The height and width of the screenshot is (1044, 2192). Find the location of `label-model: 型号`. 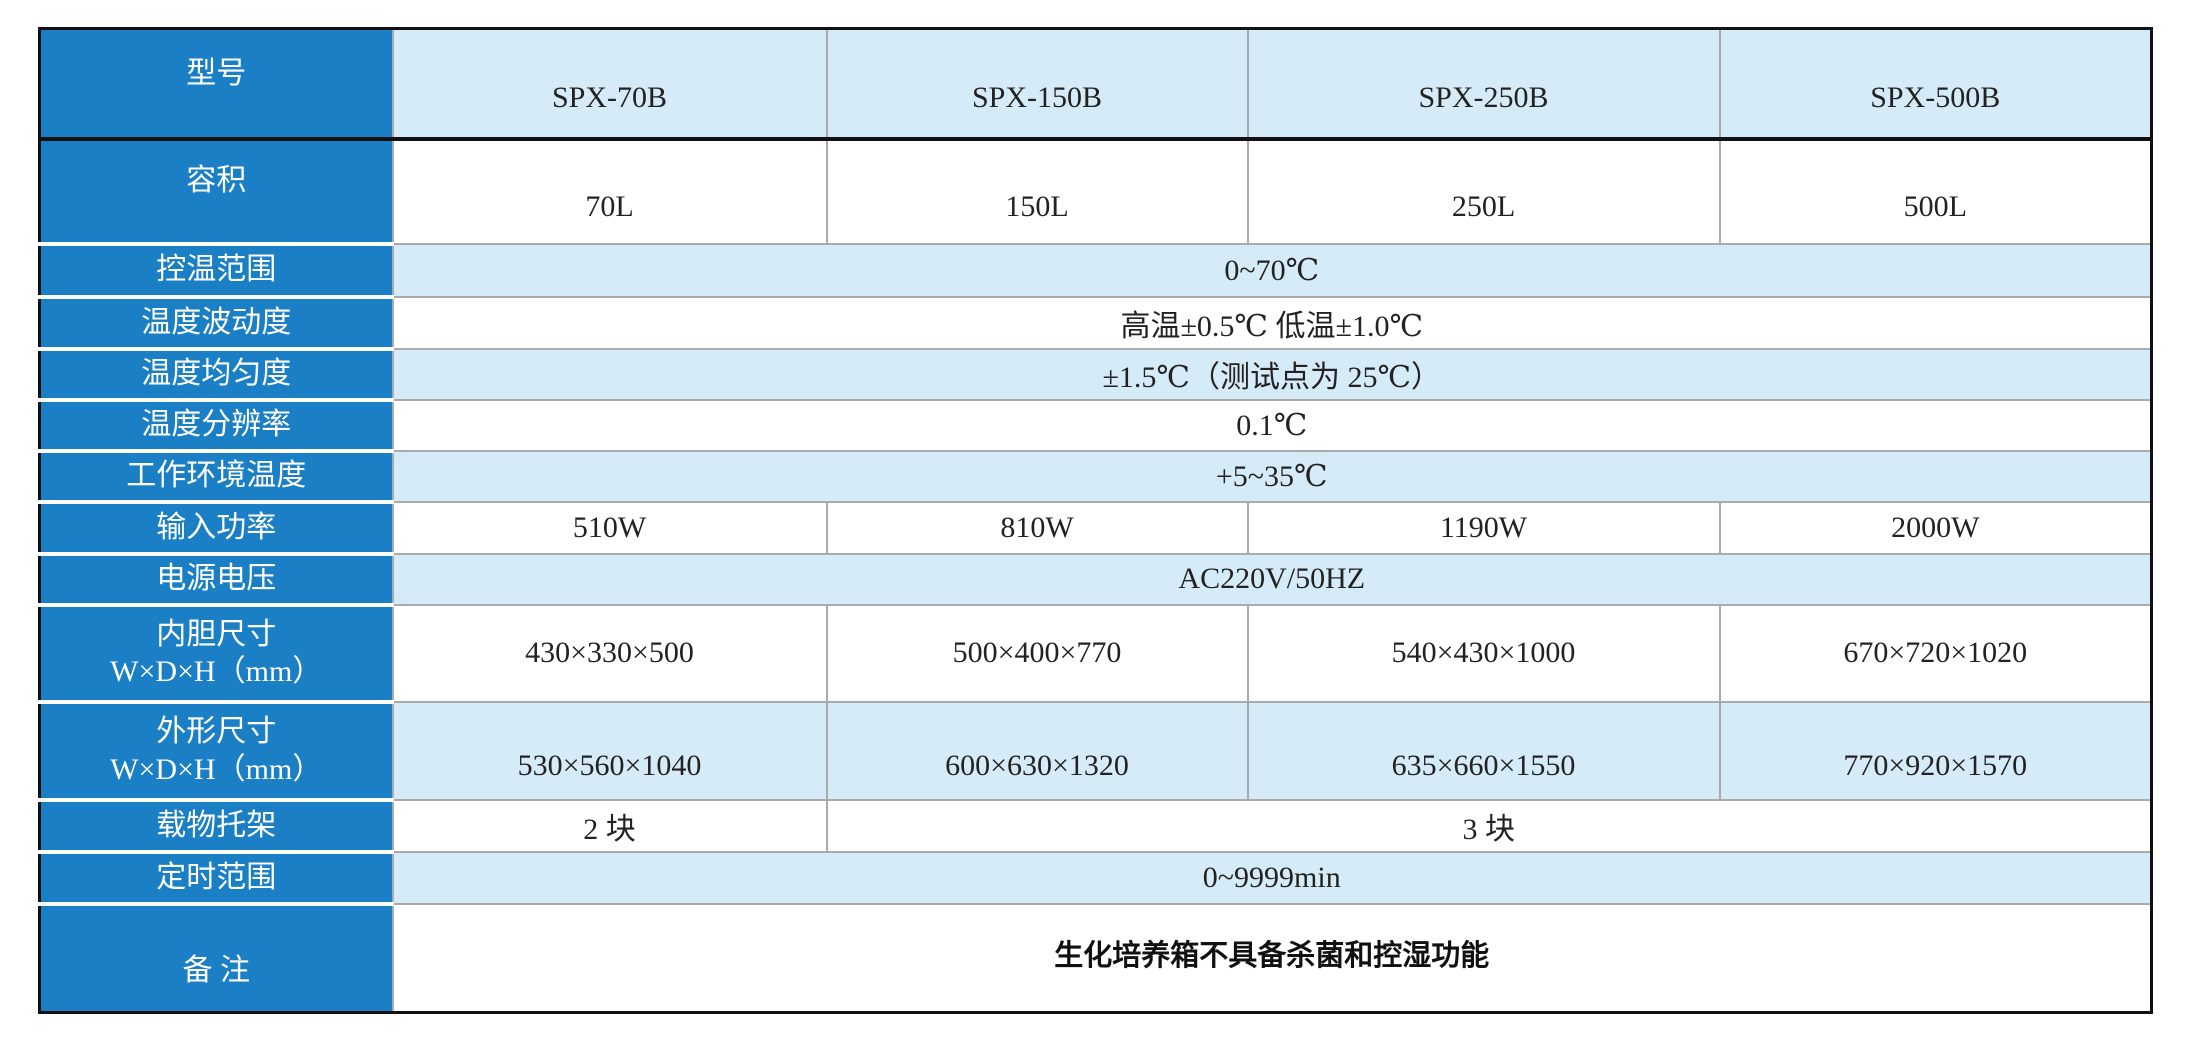

label-model: 型号 is located at coordinates (216, 84).